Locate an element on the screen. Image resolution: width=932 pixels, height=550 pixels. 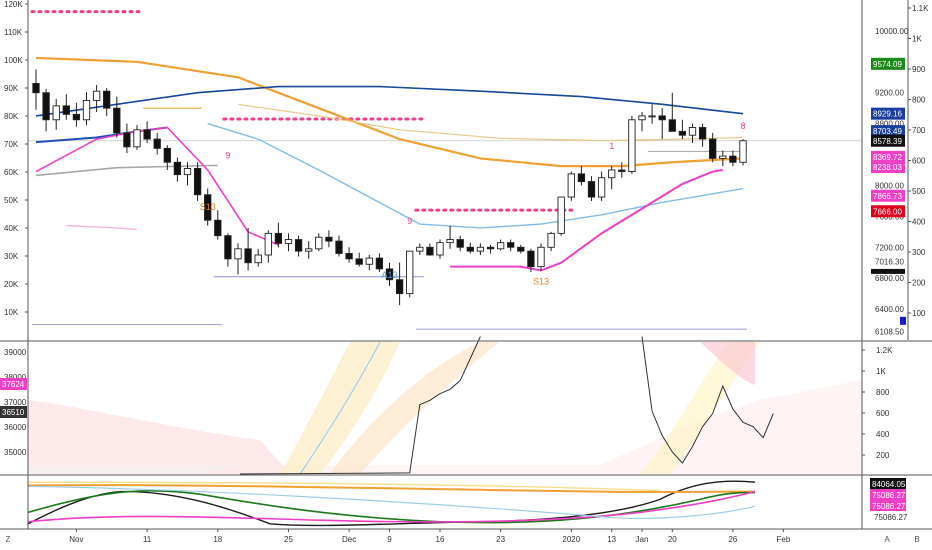
panel2-left-tick: 37000 is located at coordinates (15, 402).